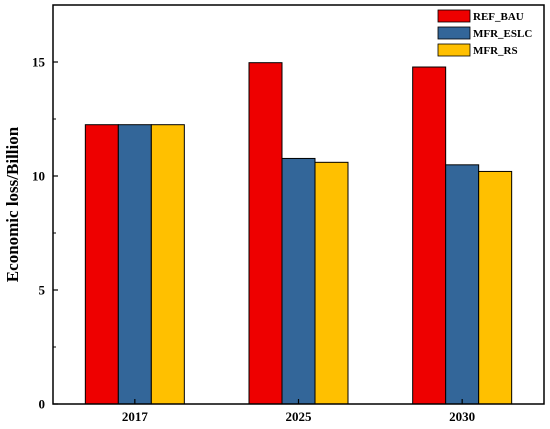 The image size is (550, 429). Describe the element at coordinates (299, 416) in the screenshot. I see `x-tick-label: 2025` at that location.